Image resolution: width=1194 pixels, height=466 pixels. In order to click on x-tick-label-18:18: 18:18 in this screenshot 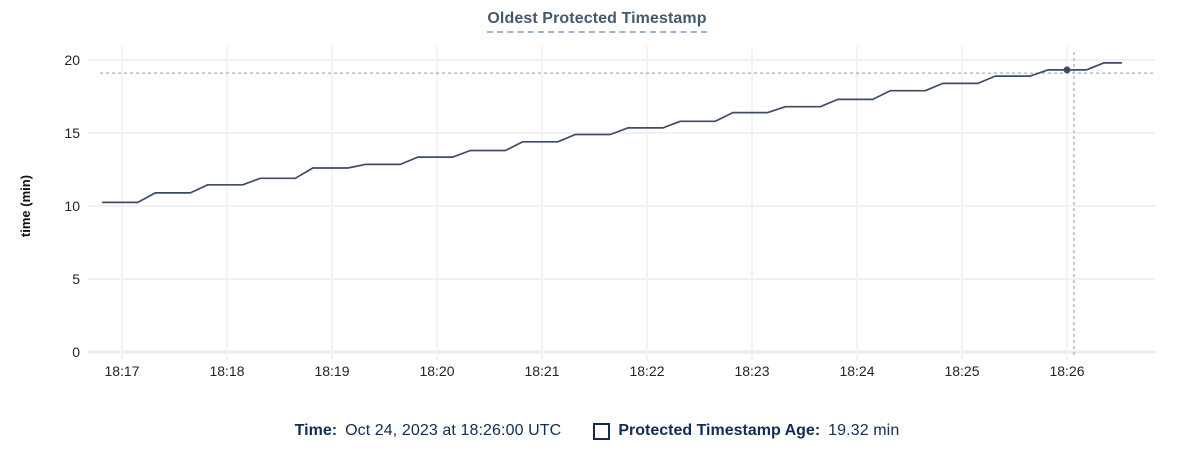, I will do `click(226, 371)`.